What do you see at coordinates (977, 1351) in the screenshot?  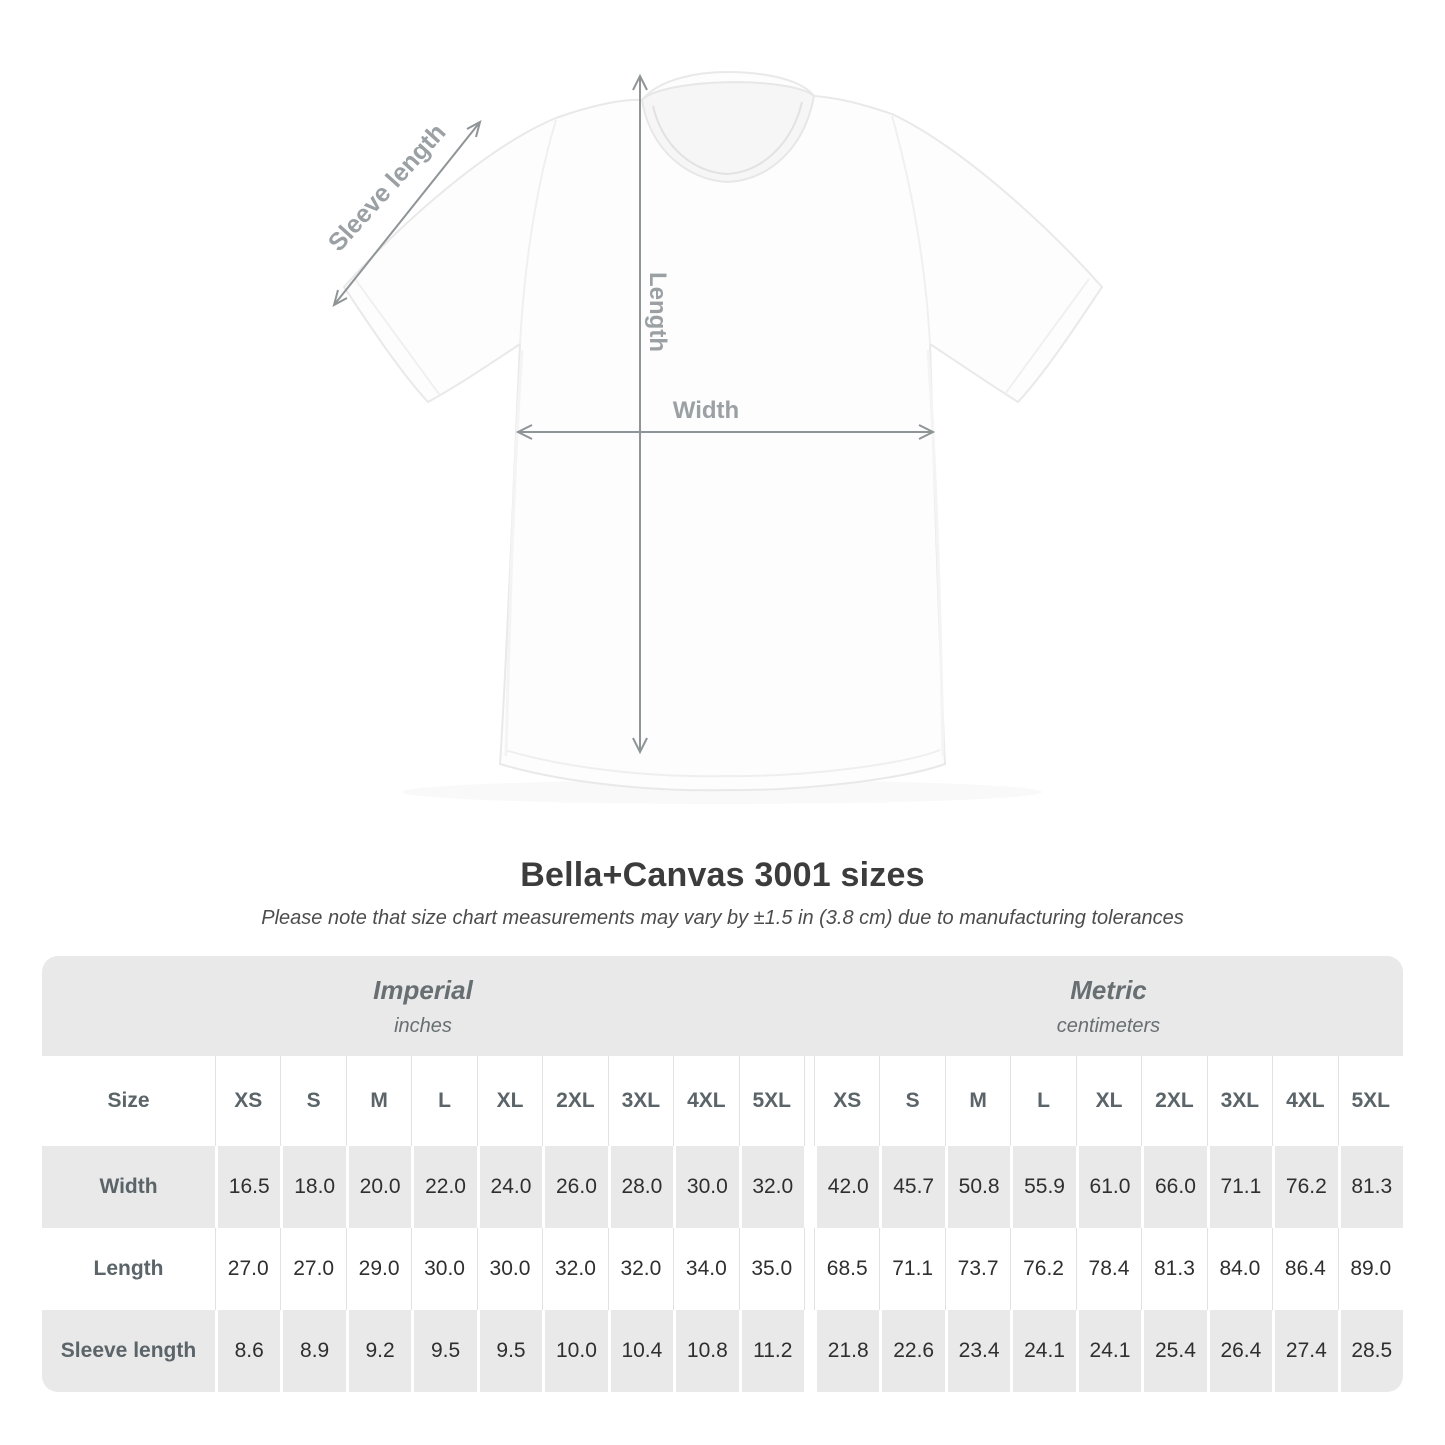 I see `value-cell-metric: 23.4` at bounding box center [977, 1351].